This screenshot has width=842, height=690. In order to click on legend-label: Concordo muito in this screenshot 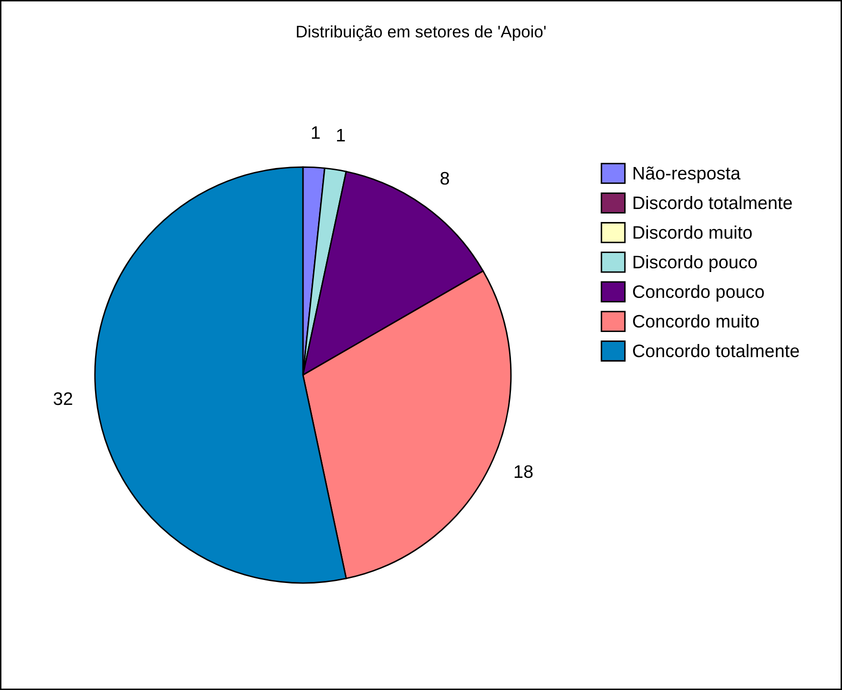, I will do `click(696, 321)`.